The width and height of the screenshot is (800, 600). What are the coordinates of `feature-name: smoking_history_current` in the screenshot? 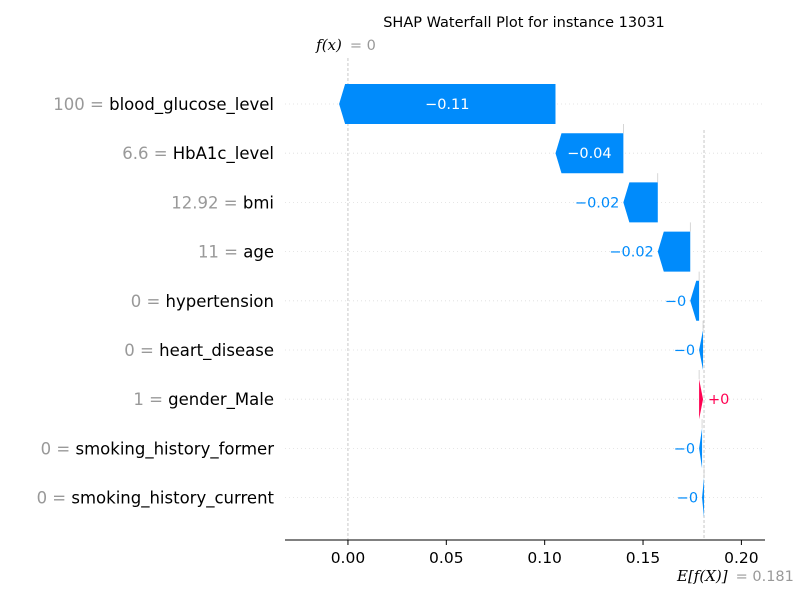 It's located at (172, 499).